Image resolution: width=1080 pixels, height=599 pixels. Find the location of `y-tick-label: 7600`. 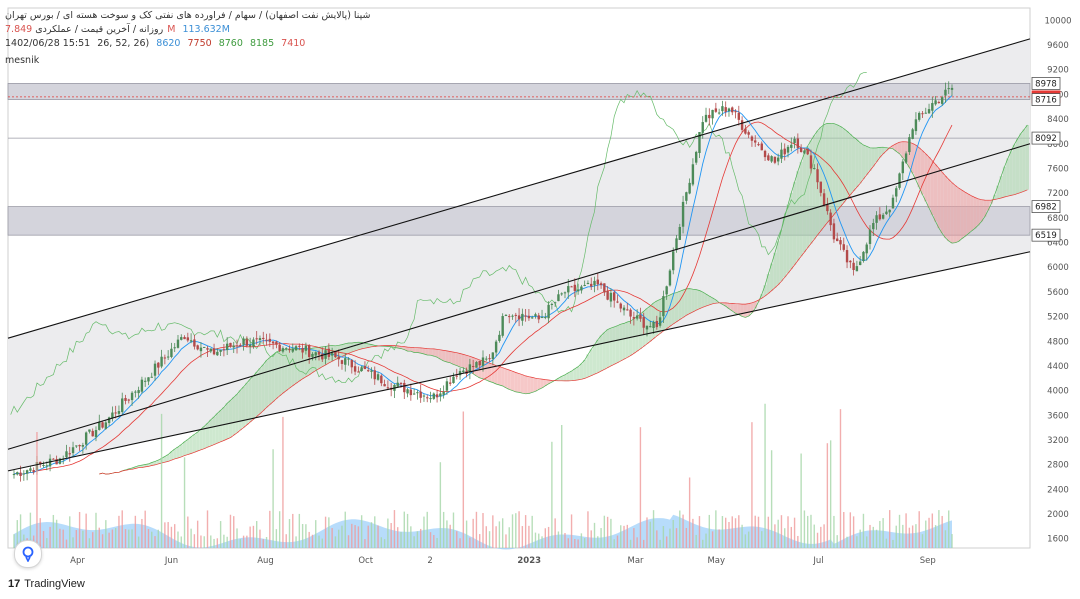

y-tick-label: 7600 is located at coordinates (1058, 169).